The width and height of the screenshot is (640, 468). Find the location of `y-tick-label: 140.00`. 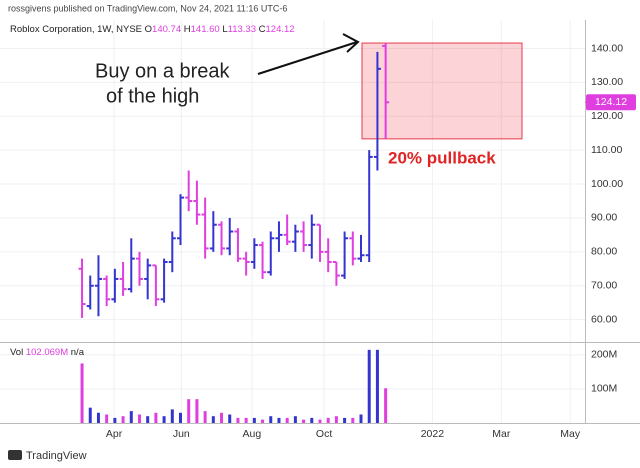

y-tick-label: 140.00 is located at coordinates (607, 48).